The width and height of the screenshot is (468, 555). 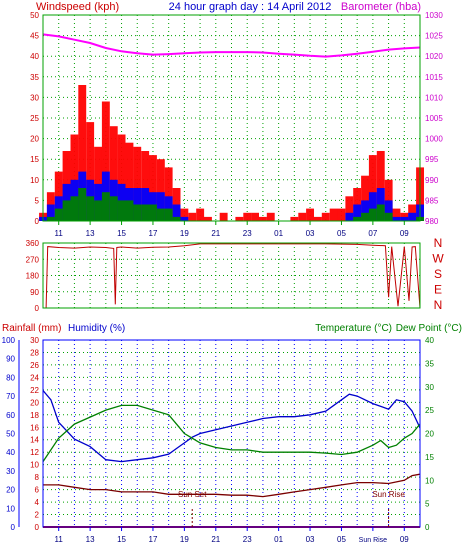 I want to click on rainfall-tick-label: 22, so click(x=34, y=390).